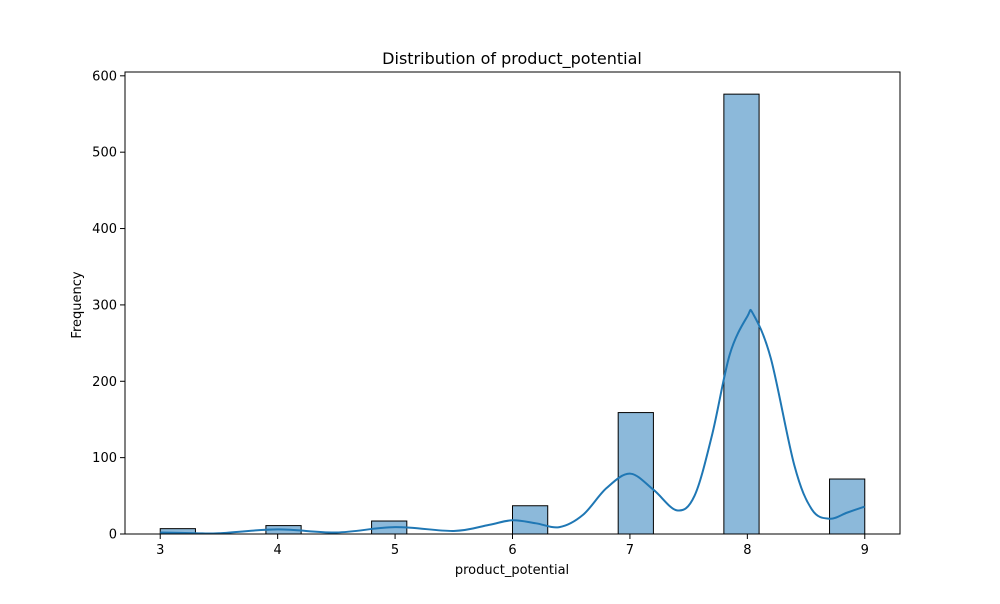 This screenshot has width=1000, height=604. What do you see at coordinates (113, 535) in the screenshot?
I see `y-tick-label: 0` at bounding box center [113, 535].